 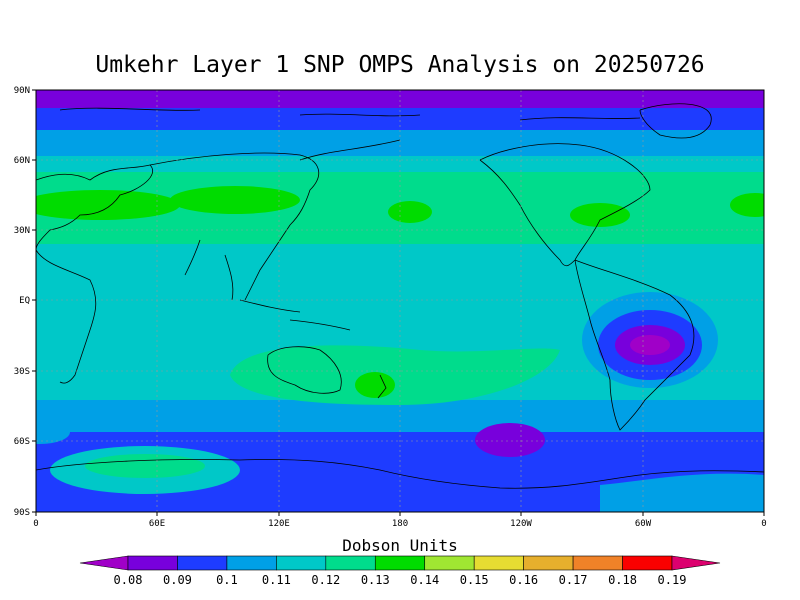 What do you see at coordinates (521, 524) in the screenshot?
I see `x-tick-label: 120W` at bounding box center [521, 524].